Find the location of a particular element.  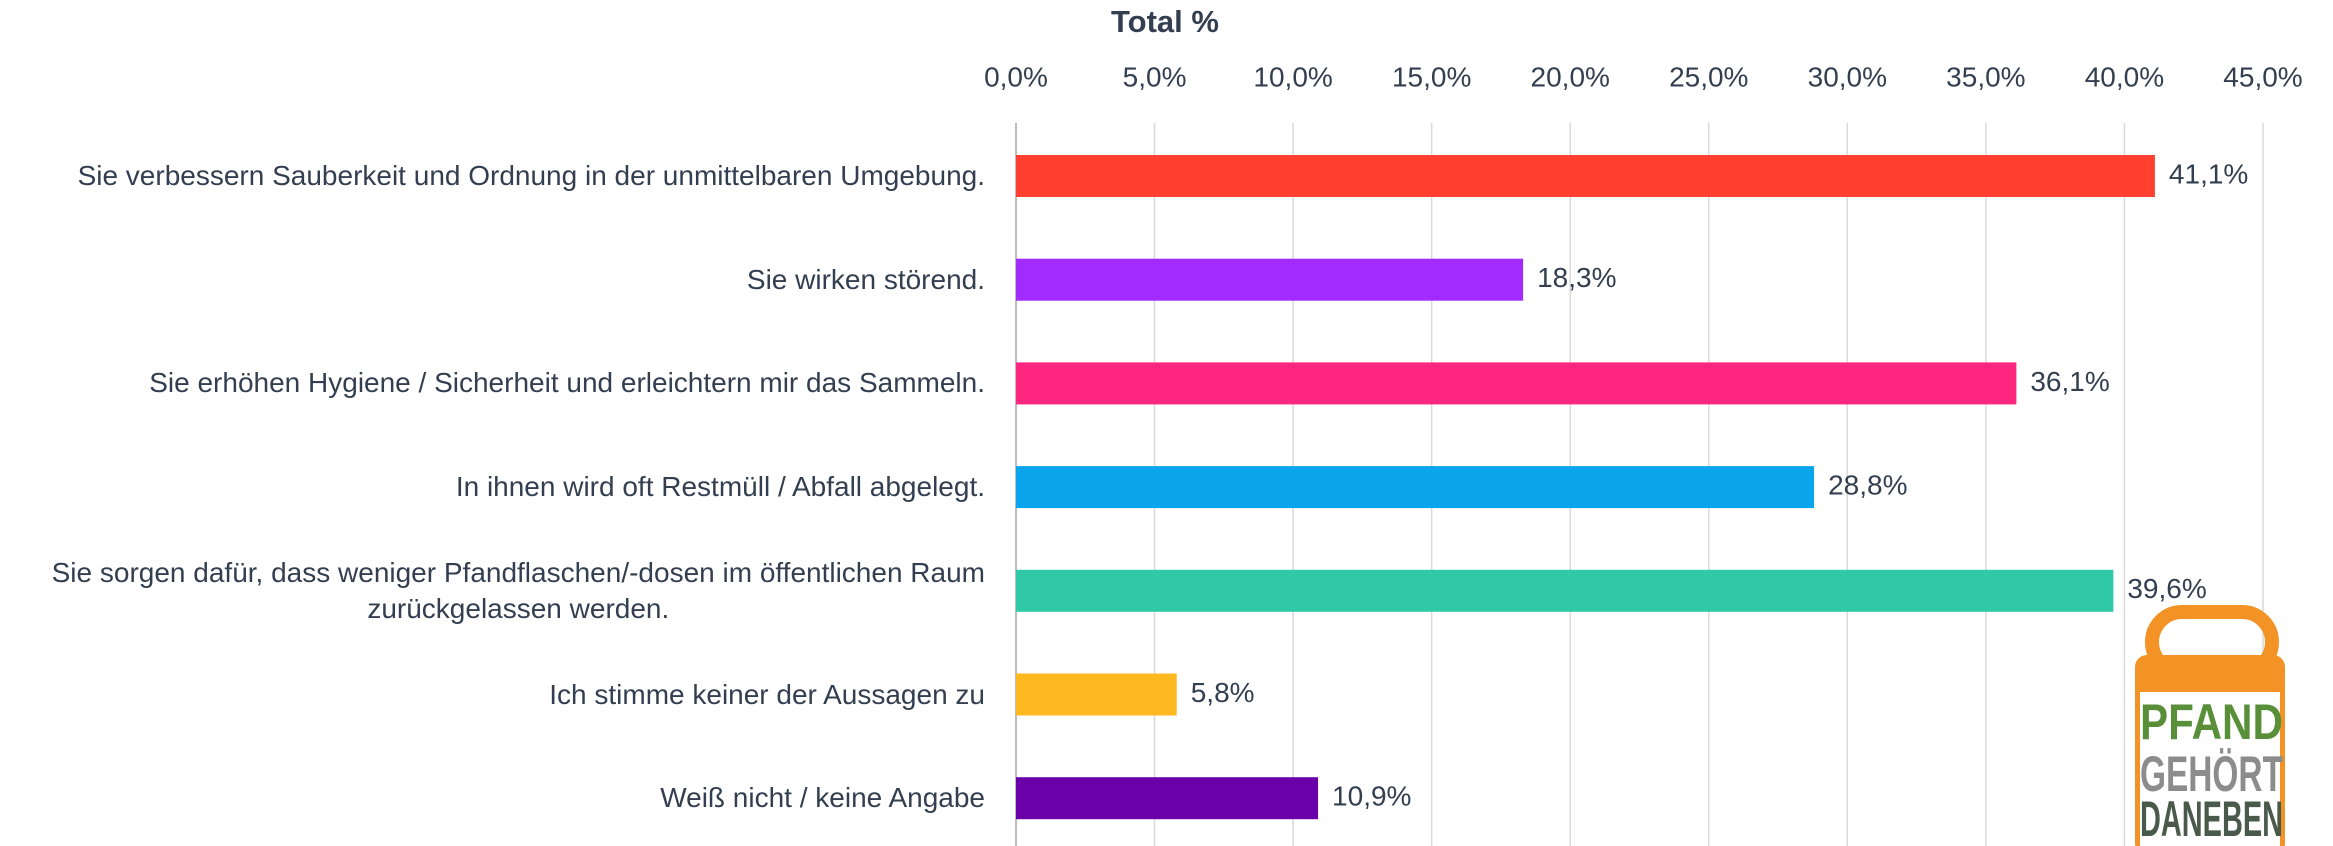

data-label: 41,1% is located at coordinates (2208, 173).